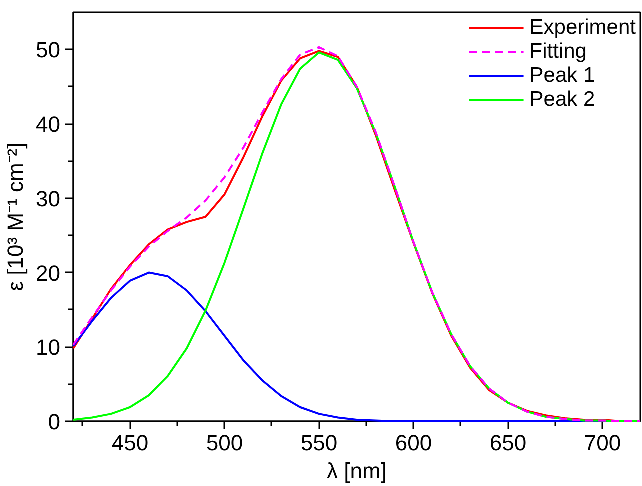  I want to click on x-tick-label: 700, so click(603, 443).